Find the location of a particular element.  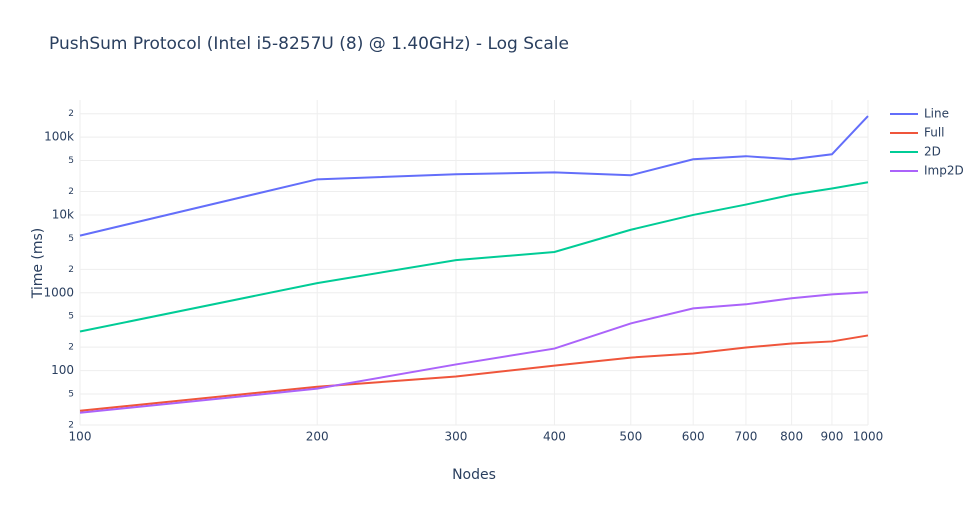

legend-label: Full is located at coordinates (934, 133).